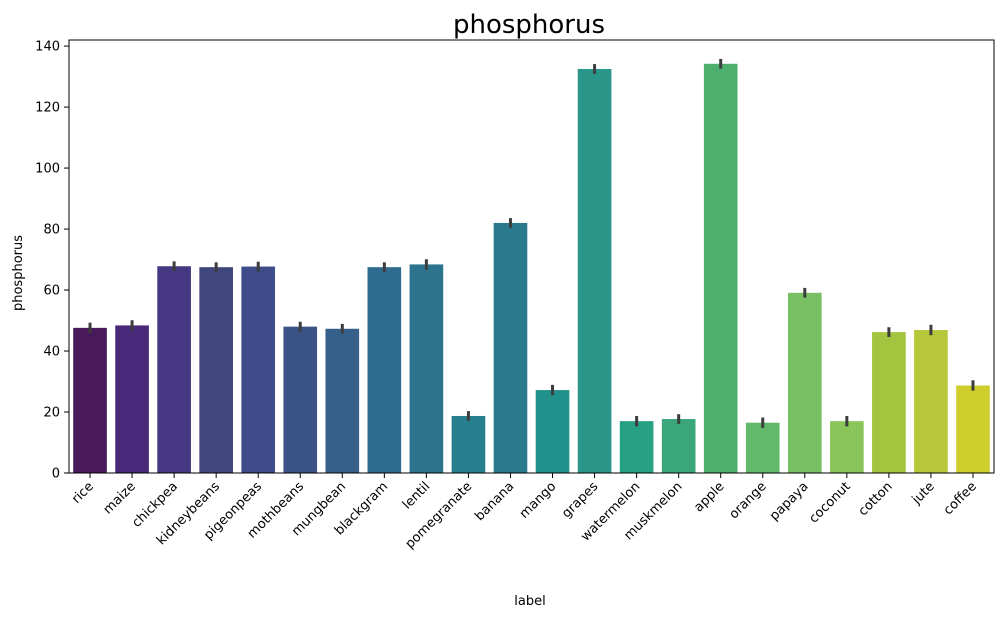  What do you see at coordinates (876, 499) in the screenshot?
I see `x-tick-label-cotton: cotton` at bounding box center [876, 499].